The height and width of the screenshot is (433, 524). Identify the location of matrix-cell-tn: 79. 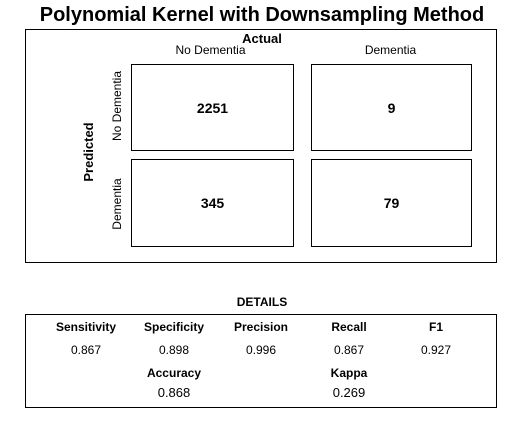
(391, 203).